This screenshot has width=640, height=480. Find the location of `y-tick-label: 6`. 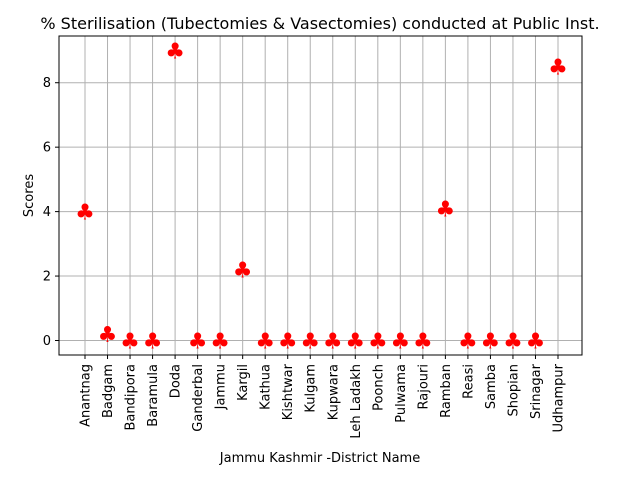

y-tick-label: 6 is located at coordinates (47, 148).